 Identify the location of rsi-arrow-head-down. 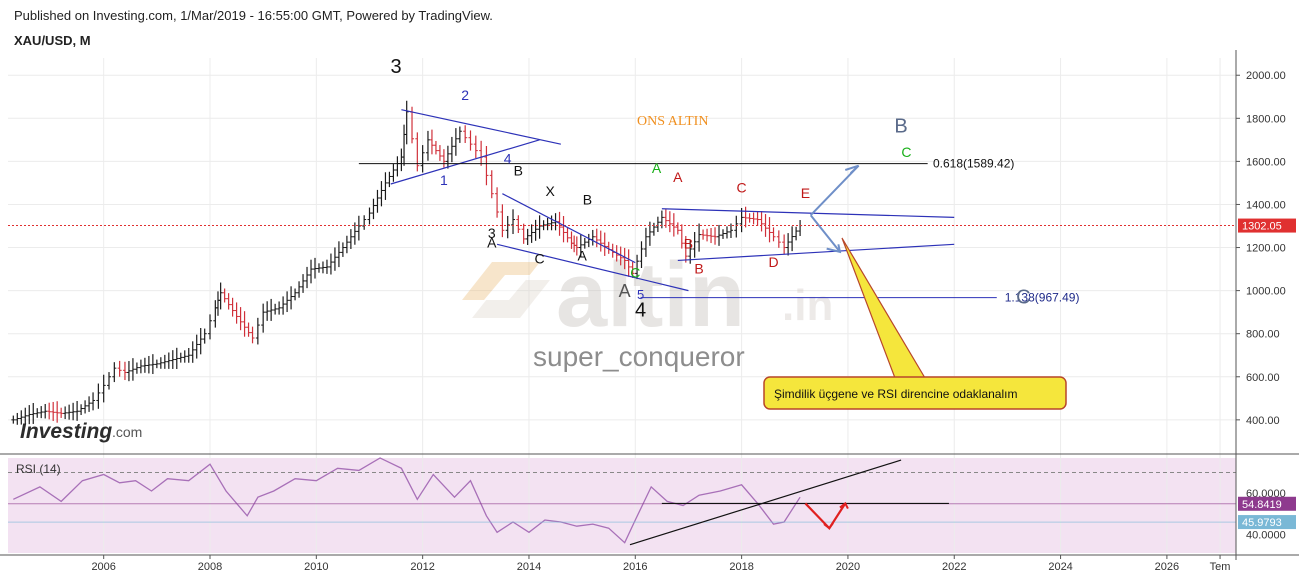
(828, 526).